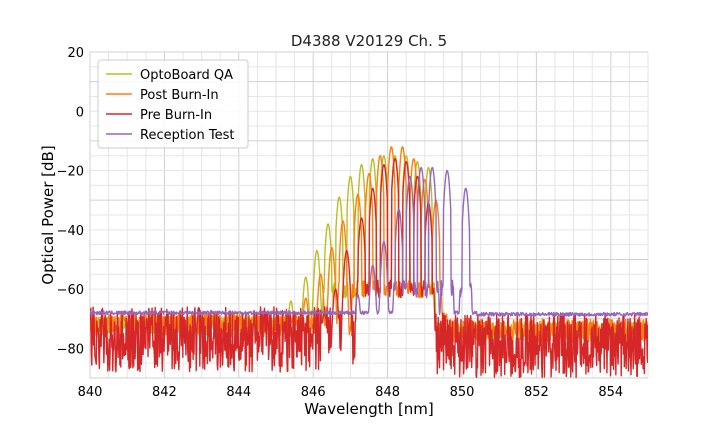 Image resolution: width=720 pixels, height=432 pixels. I want to click on x-tick-label: 854, so click(610, 392).